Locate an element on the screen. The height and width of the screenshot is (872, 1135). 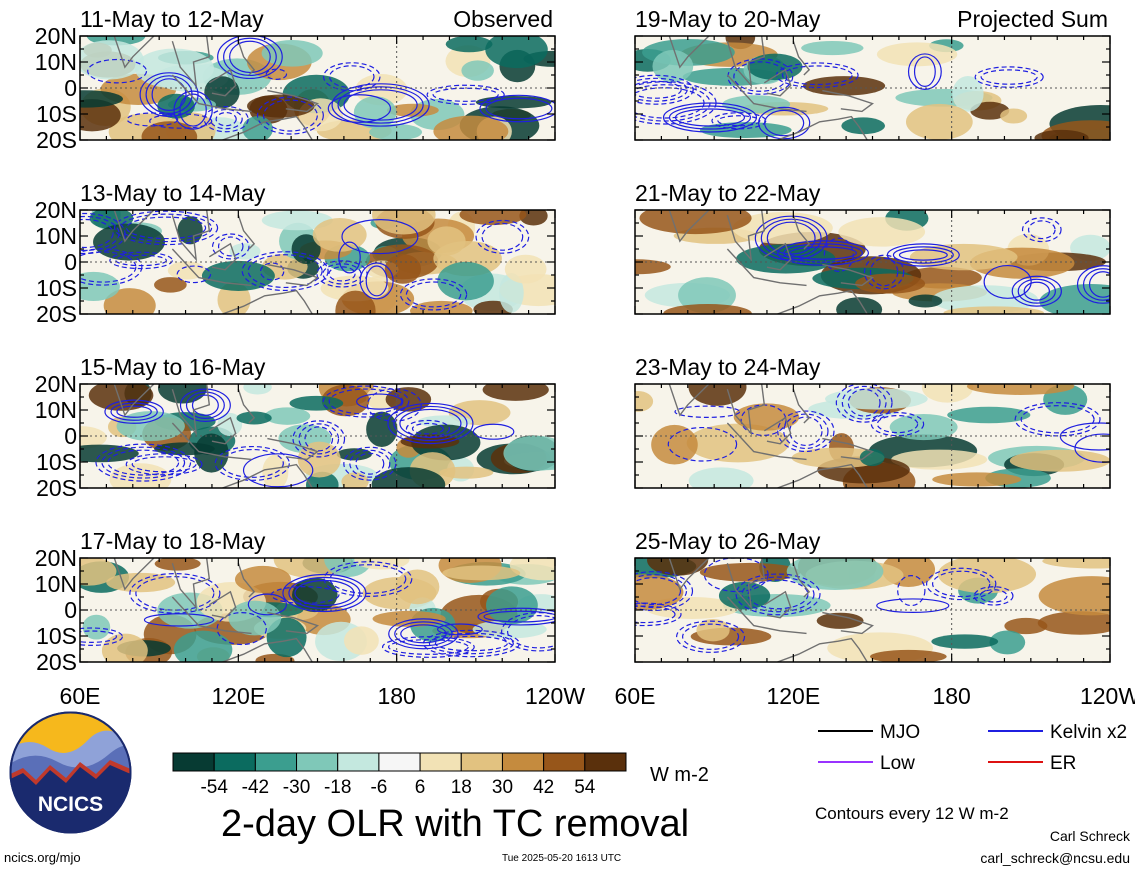
email: carl_schreck@ncsu.edu is located at coordinates (1055, 858).